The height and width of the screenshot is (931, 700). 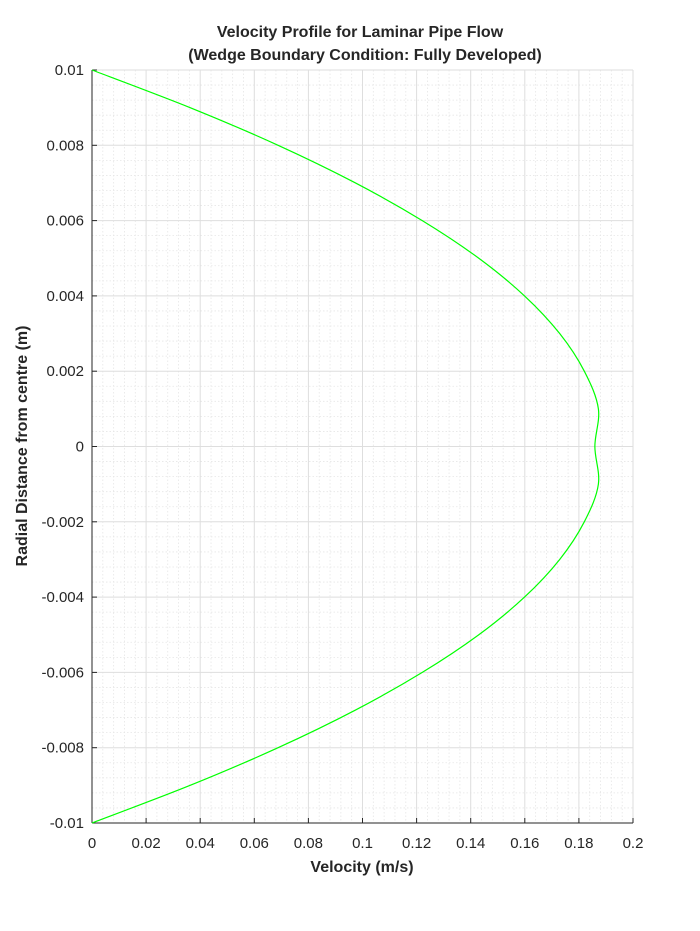 What do you see at coordinates (578, 843) in the screenshot?
I see `x-tick-label: 0.18` at bounding box center [578, 843].